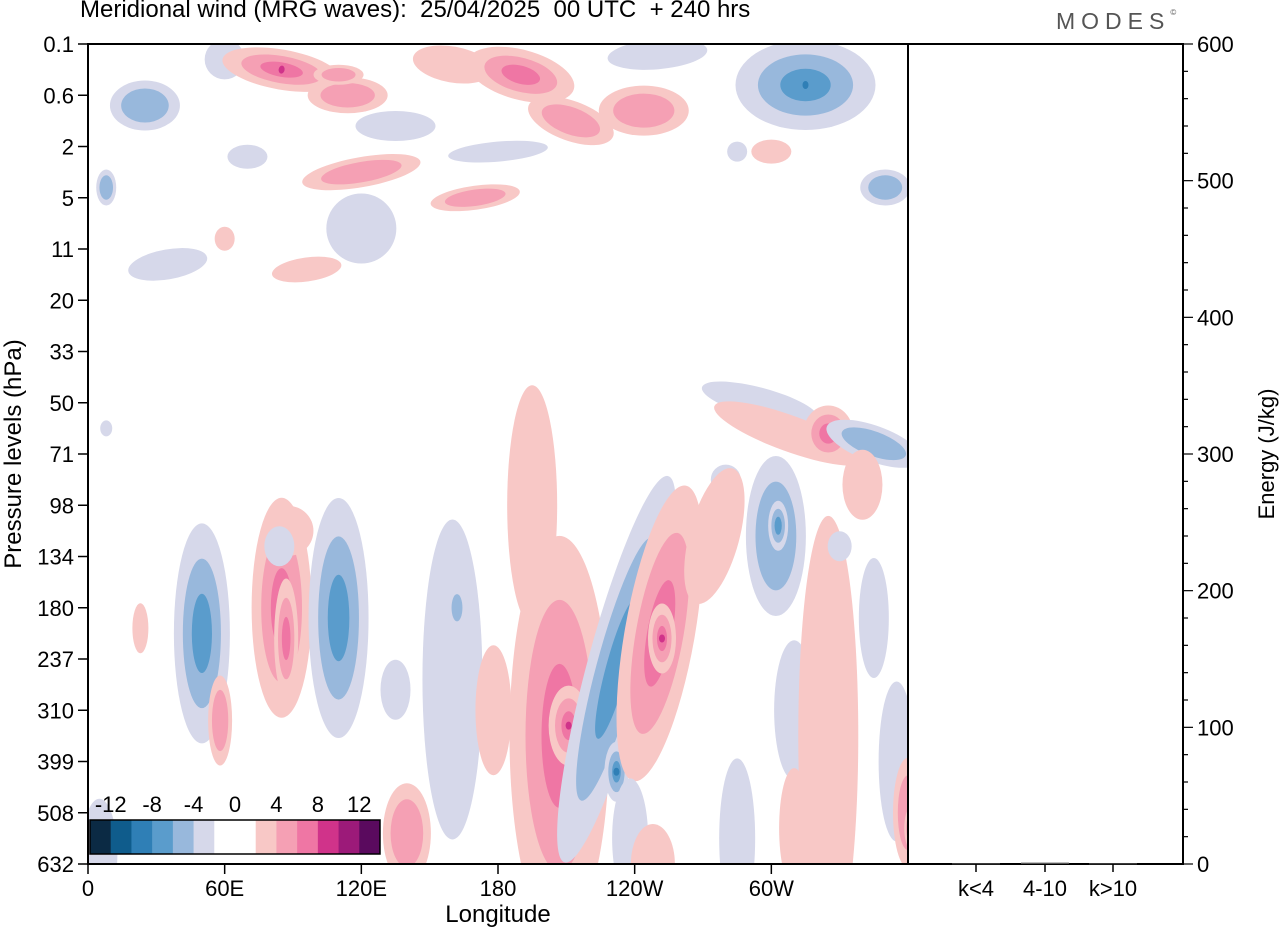  I want to click on y-axis-label: Pressure levels (hPa), so click(13, 453).